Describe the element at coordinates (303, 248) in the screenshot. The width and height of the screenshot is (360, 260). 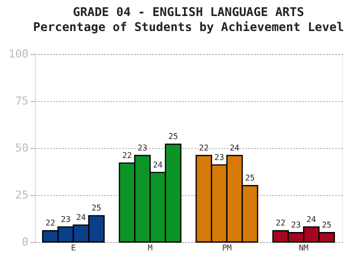
I see `x-tick-label: NM` at that location.